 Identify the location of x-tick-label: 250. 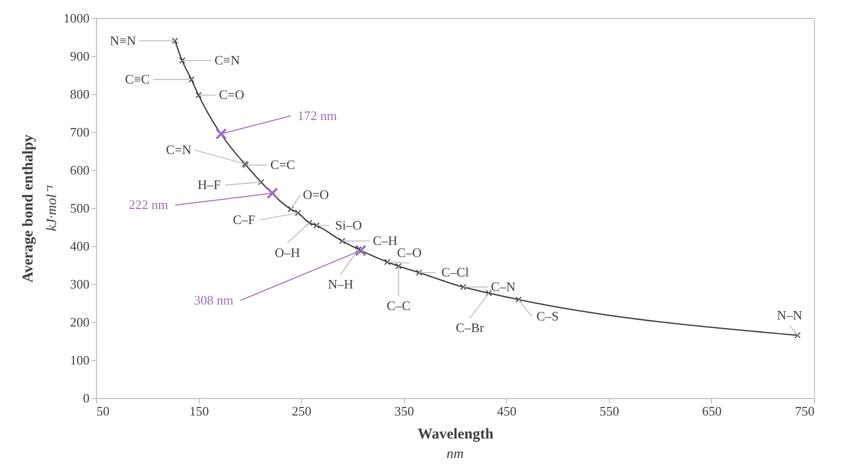
(302, 411).